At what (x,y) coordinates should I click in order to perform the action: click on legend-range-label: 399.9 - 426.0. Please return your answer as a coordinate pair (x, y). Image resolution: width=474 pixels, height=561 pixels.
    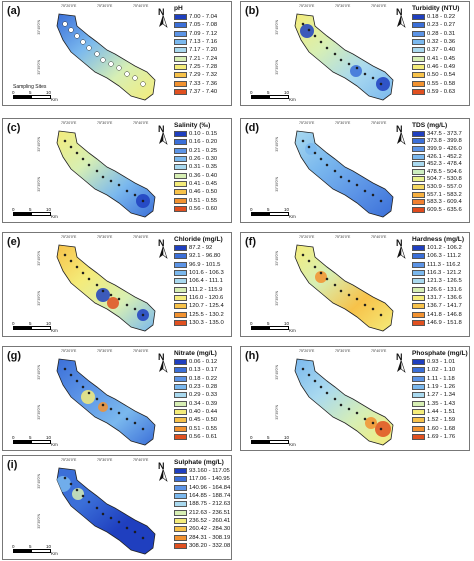
    Looking at the image, I should click on (444, 148).